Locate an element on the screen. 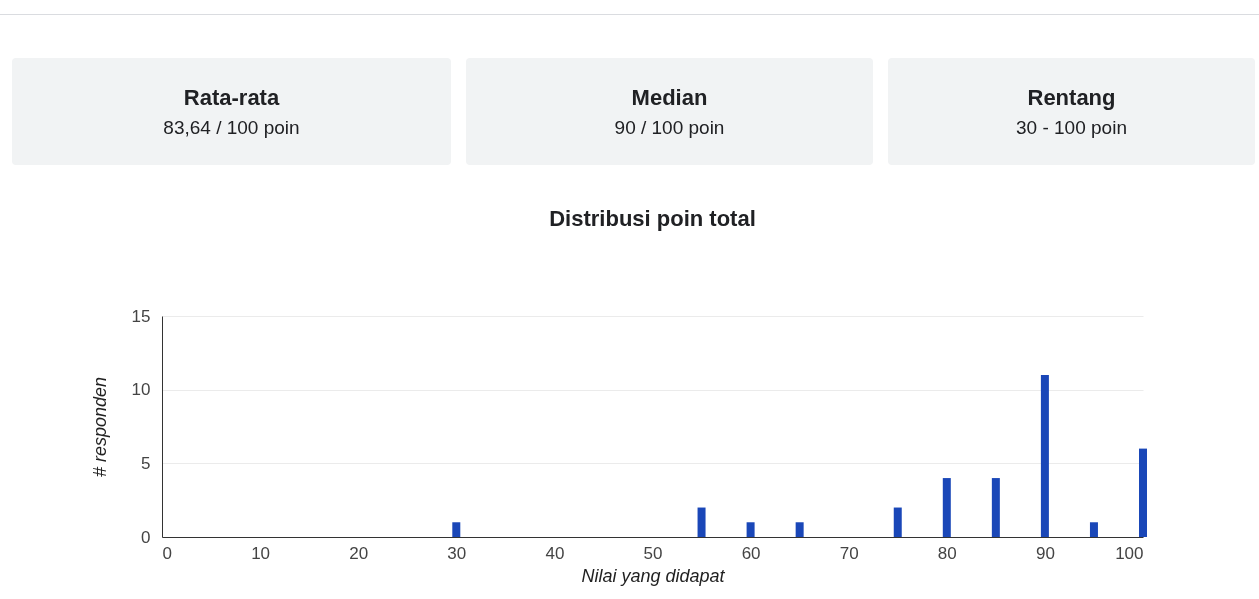 This screenshot has width=1259, height=599. x-tick-label: 60 is located at coordinates (751, 553).